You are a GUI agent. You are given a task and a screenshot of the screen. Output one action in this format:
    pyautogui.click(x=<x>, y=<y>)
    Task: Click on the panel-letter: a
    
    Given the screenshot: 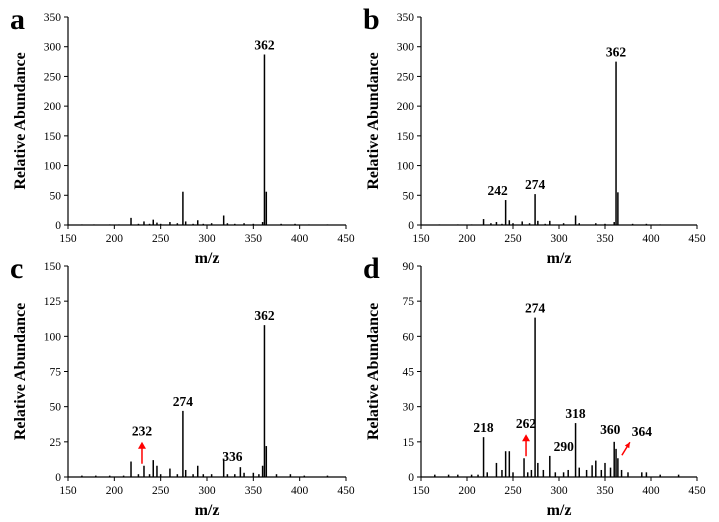 What is the action you would take?
    pyautogui.click(x=17, y=19)
    